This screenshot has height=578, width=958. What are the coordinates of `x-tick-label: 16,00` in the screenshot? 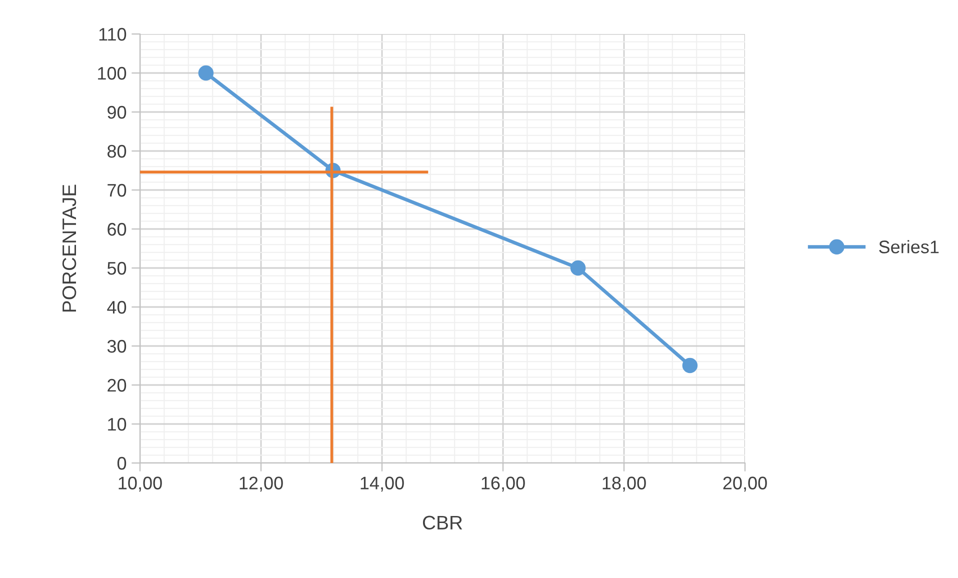 It's located at (503, 484).